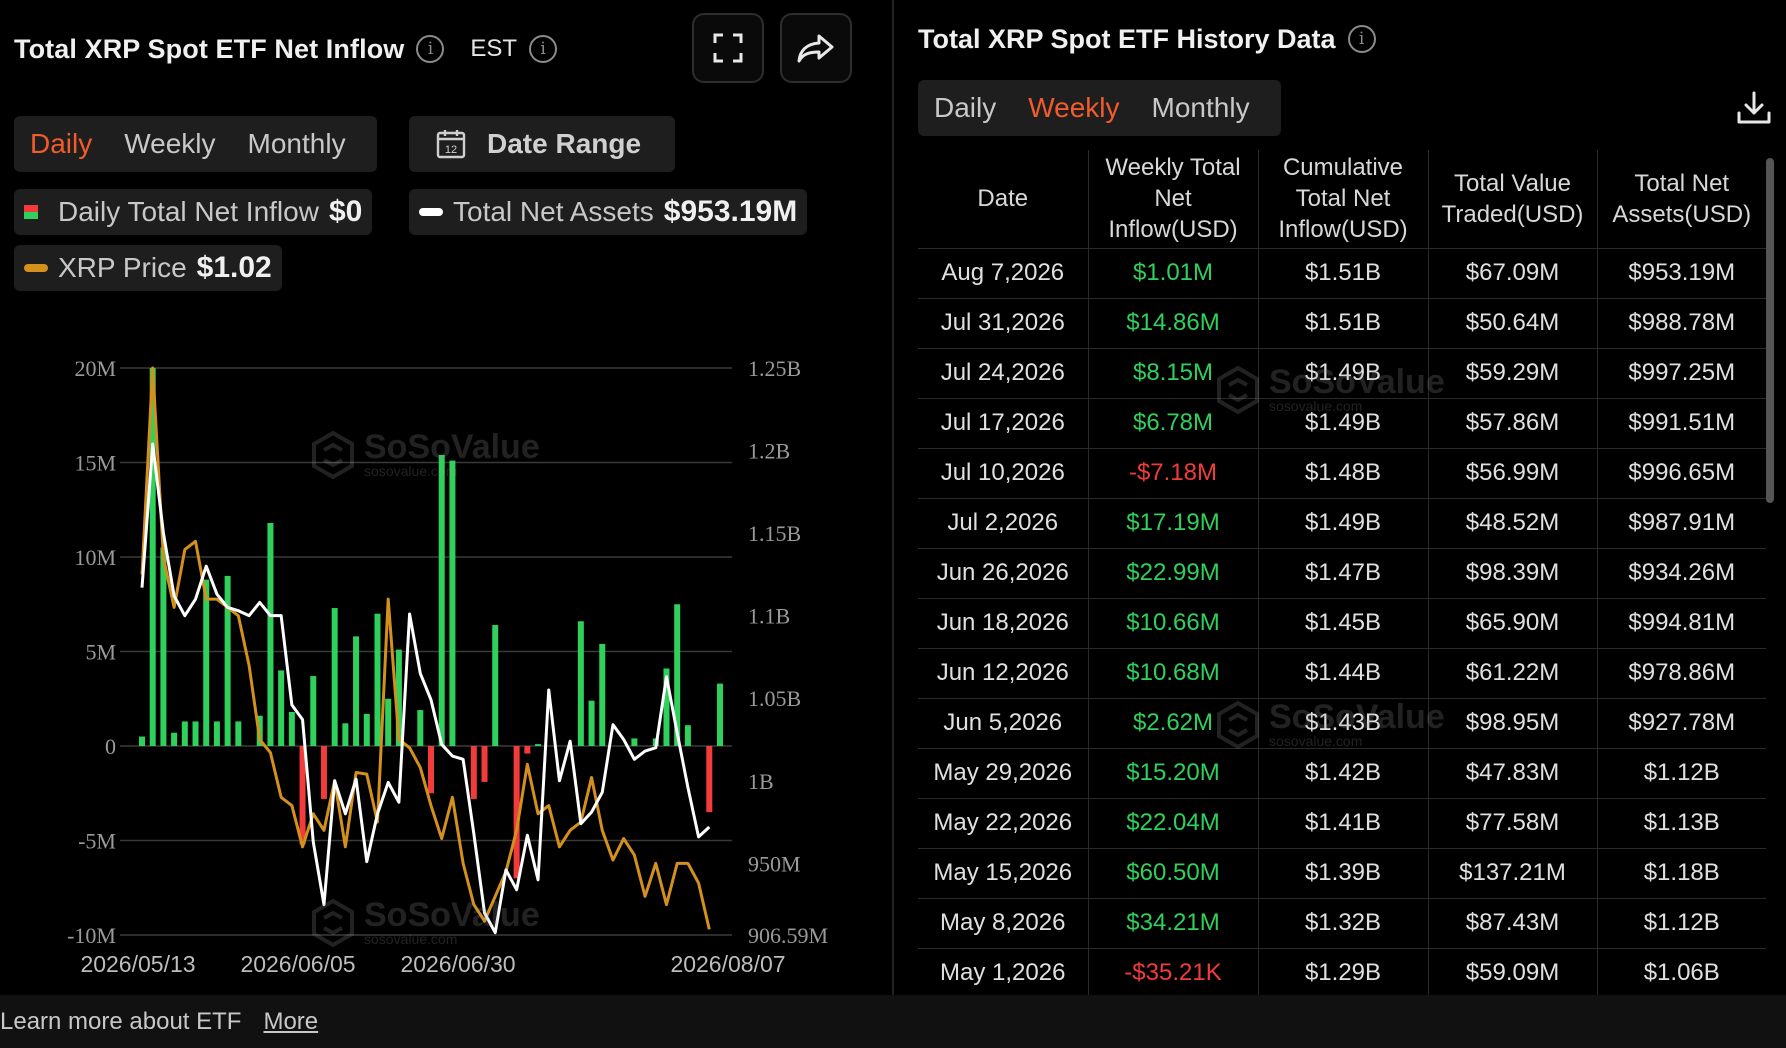 The height and width of the screenshot is (1048, 1786). I want to click on tab-weekly: Weekly, so click(170, 143).